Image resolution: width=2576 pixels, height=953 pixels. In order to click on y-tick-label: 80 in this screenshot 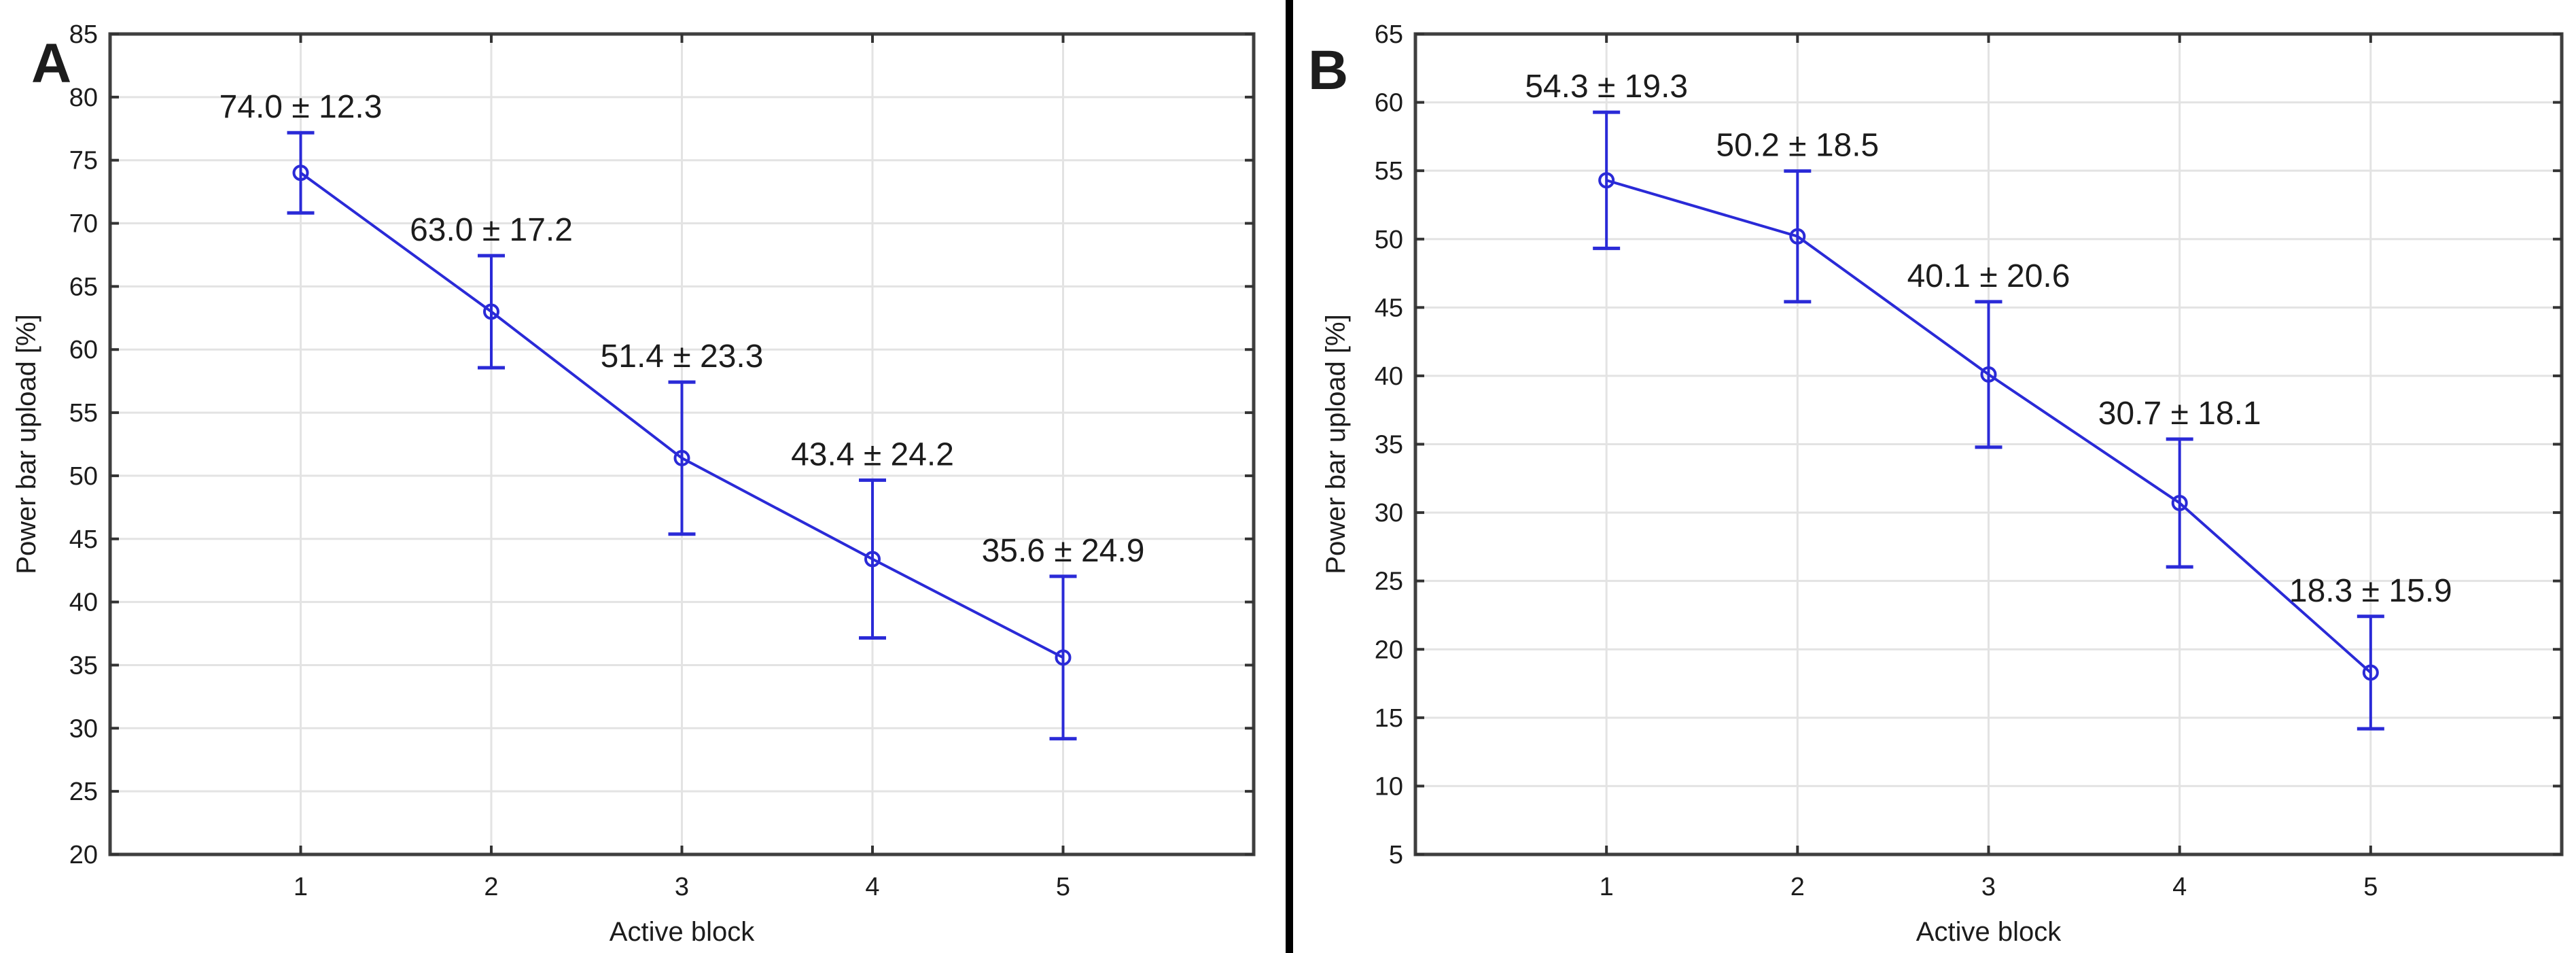, I will do `click(83, 98)`.